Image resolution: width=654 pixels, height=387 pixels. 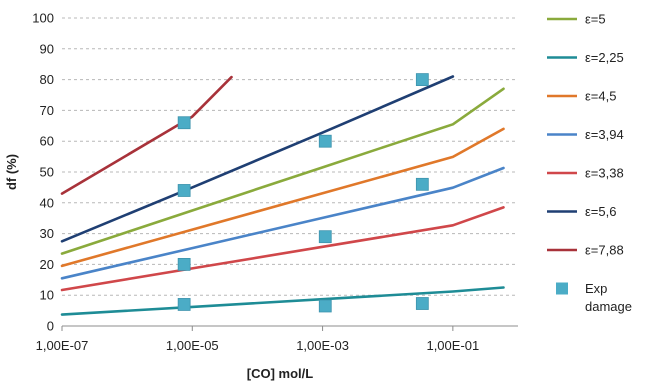 I want to click on legend-label: ε=4,5, so click(x=600, y=96).